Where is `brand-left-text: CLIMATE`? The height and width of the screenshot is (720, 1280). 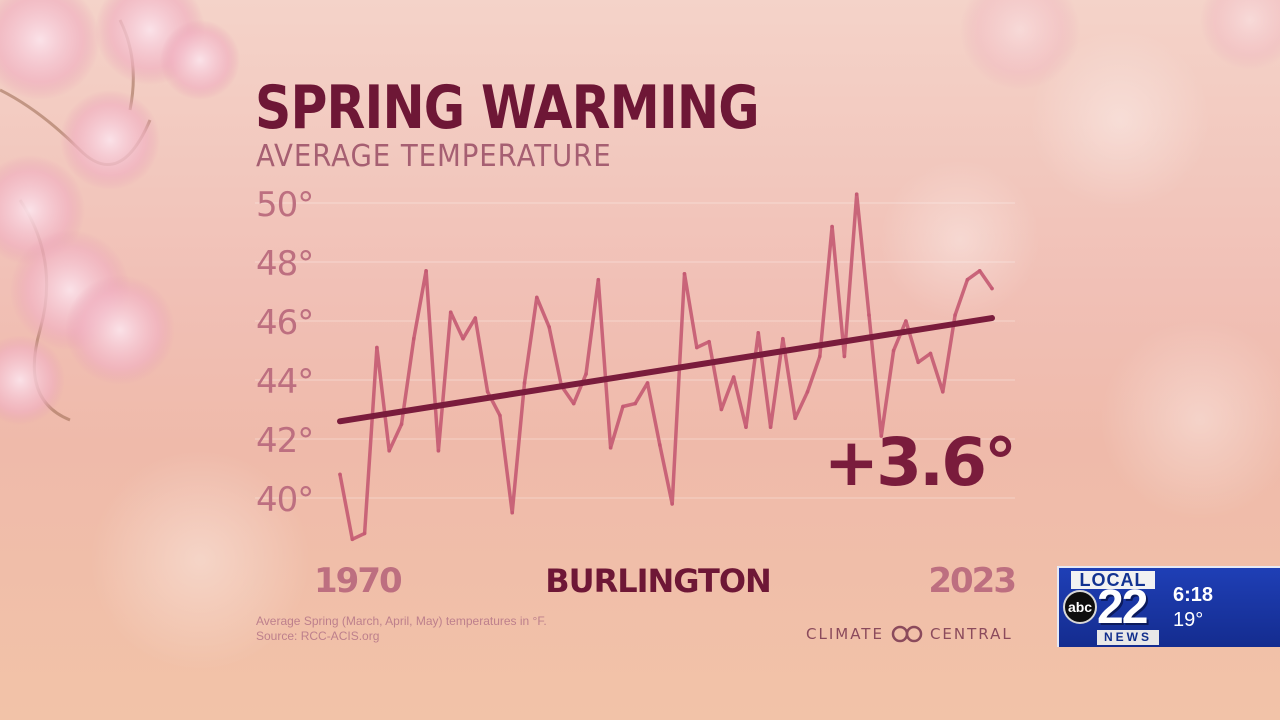
brand-left-text: CLIMATE is located at coordinates (845, 634).